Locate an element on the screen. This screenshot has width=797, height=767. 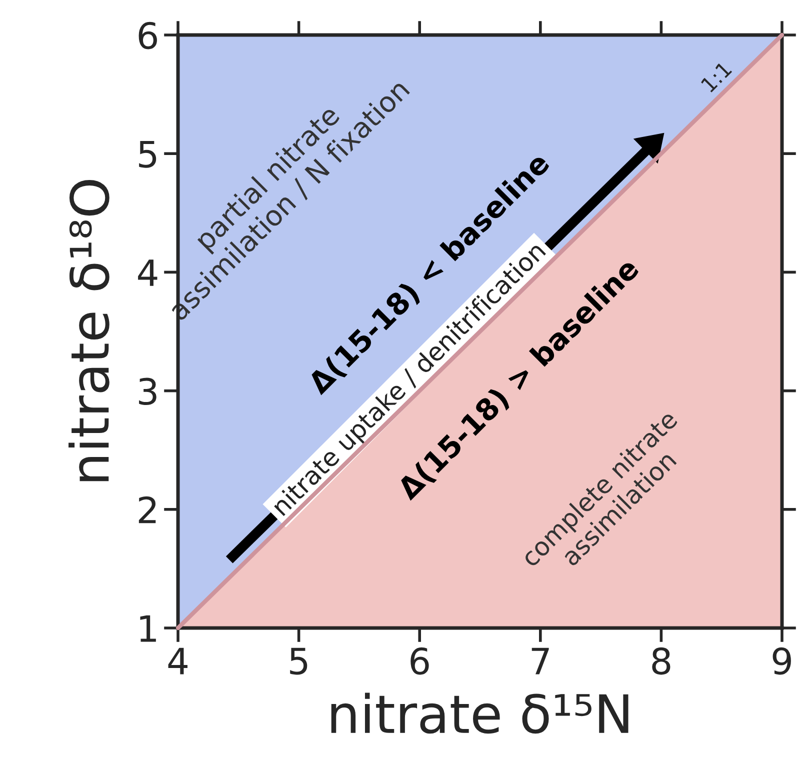
x-axis-title: nitrate δ¹⁵N is located at coordinates (479, 713).